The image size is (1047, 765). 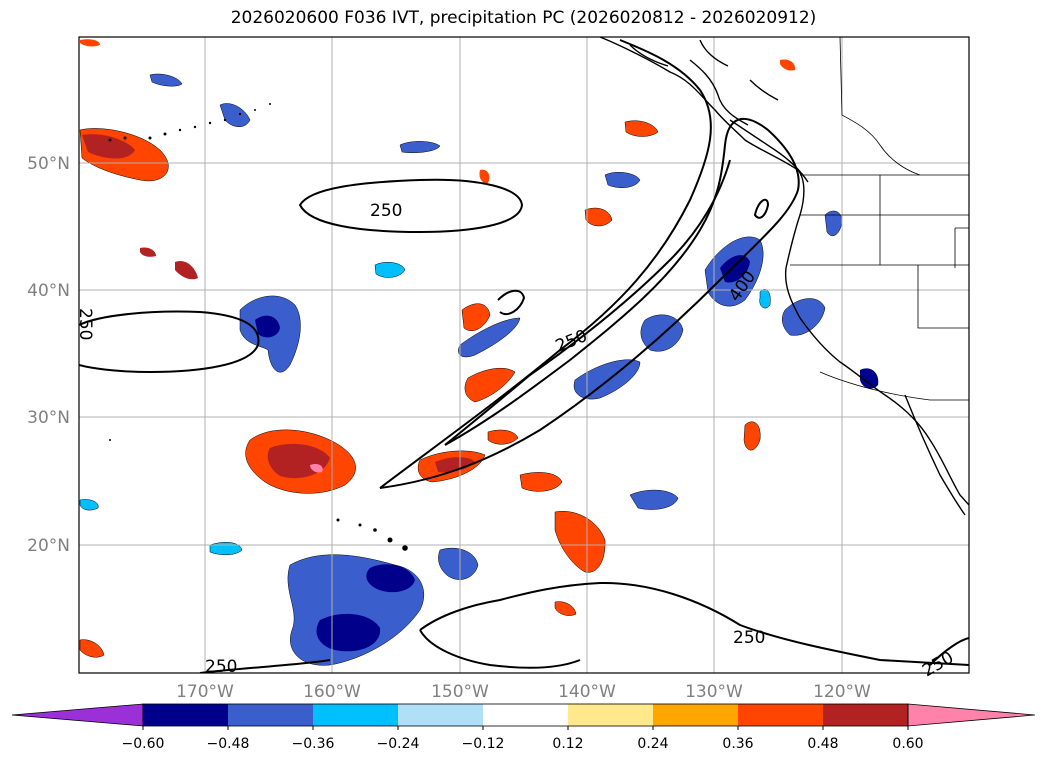 I want to click on colorbar-arrow-left, so click(x=77, y=715).